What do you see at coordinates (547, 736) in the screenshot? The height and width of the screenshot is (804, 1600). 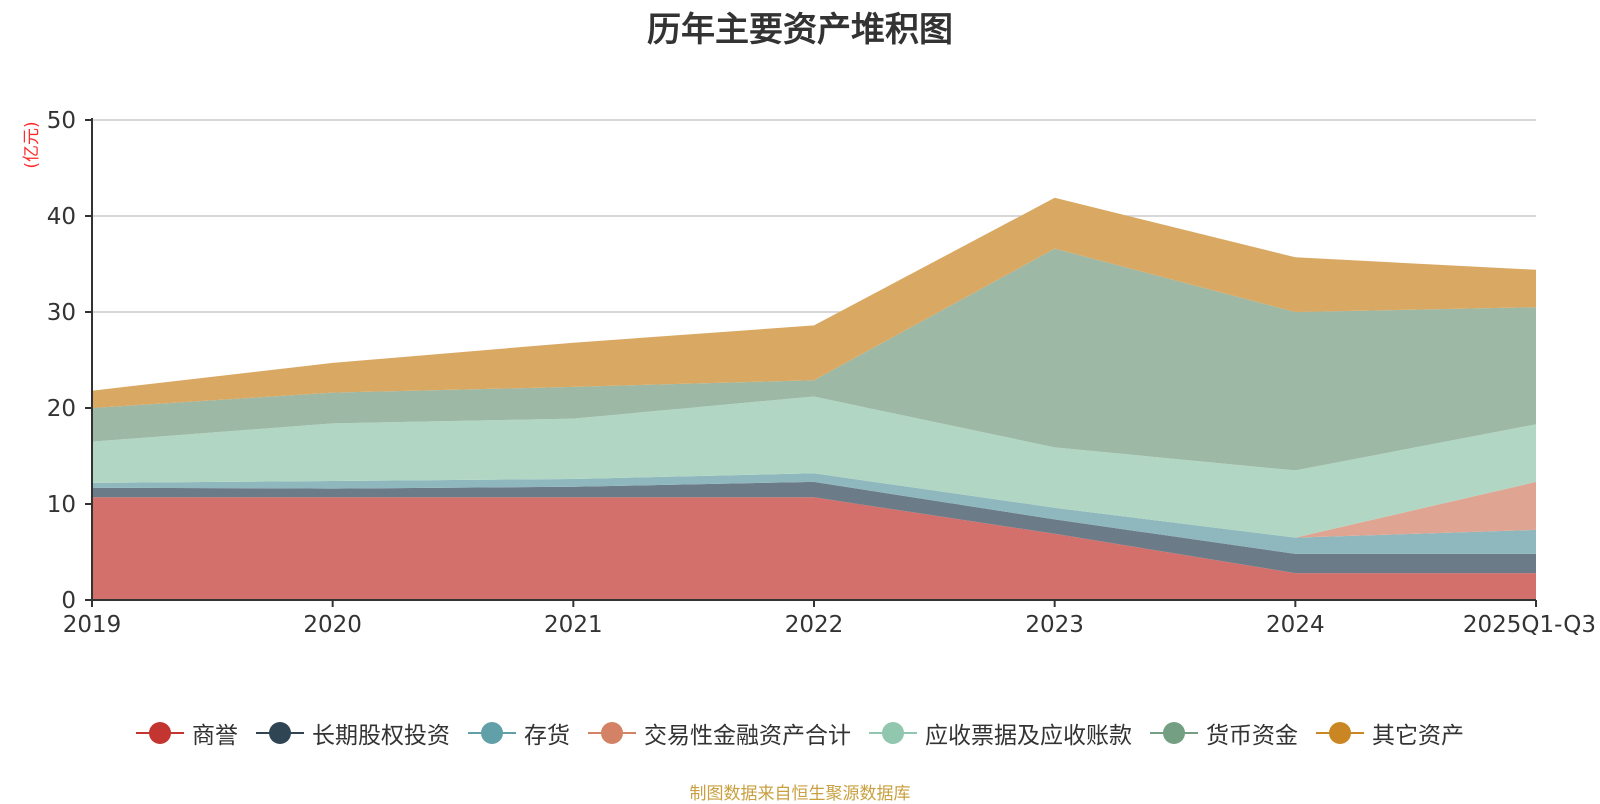 I see `legend-label: 存货` at bounding box center [547, 736].